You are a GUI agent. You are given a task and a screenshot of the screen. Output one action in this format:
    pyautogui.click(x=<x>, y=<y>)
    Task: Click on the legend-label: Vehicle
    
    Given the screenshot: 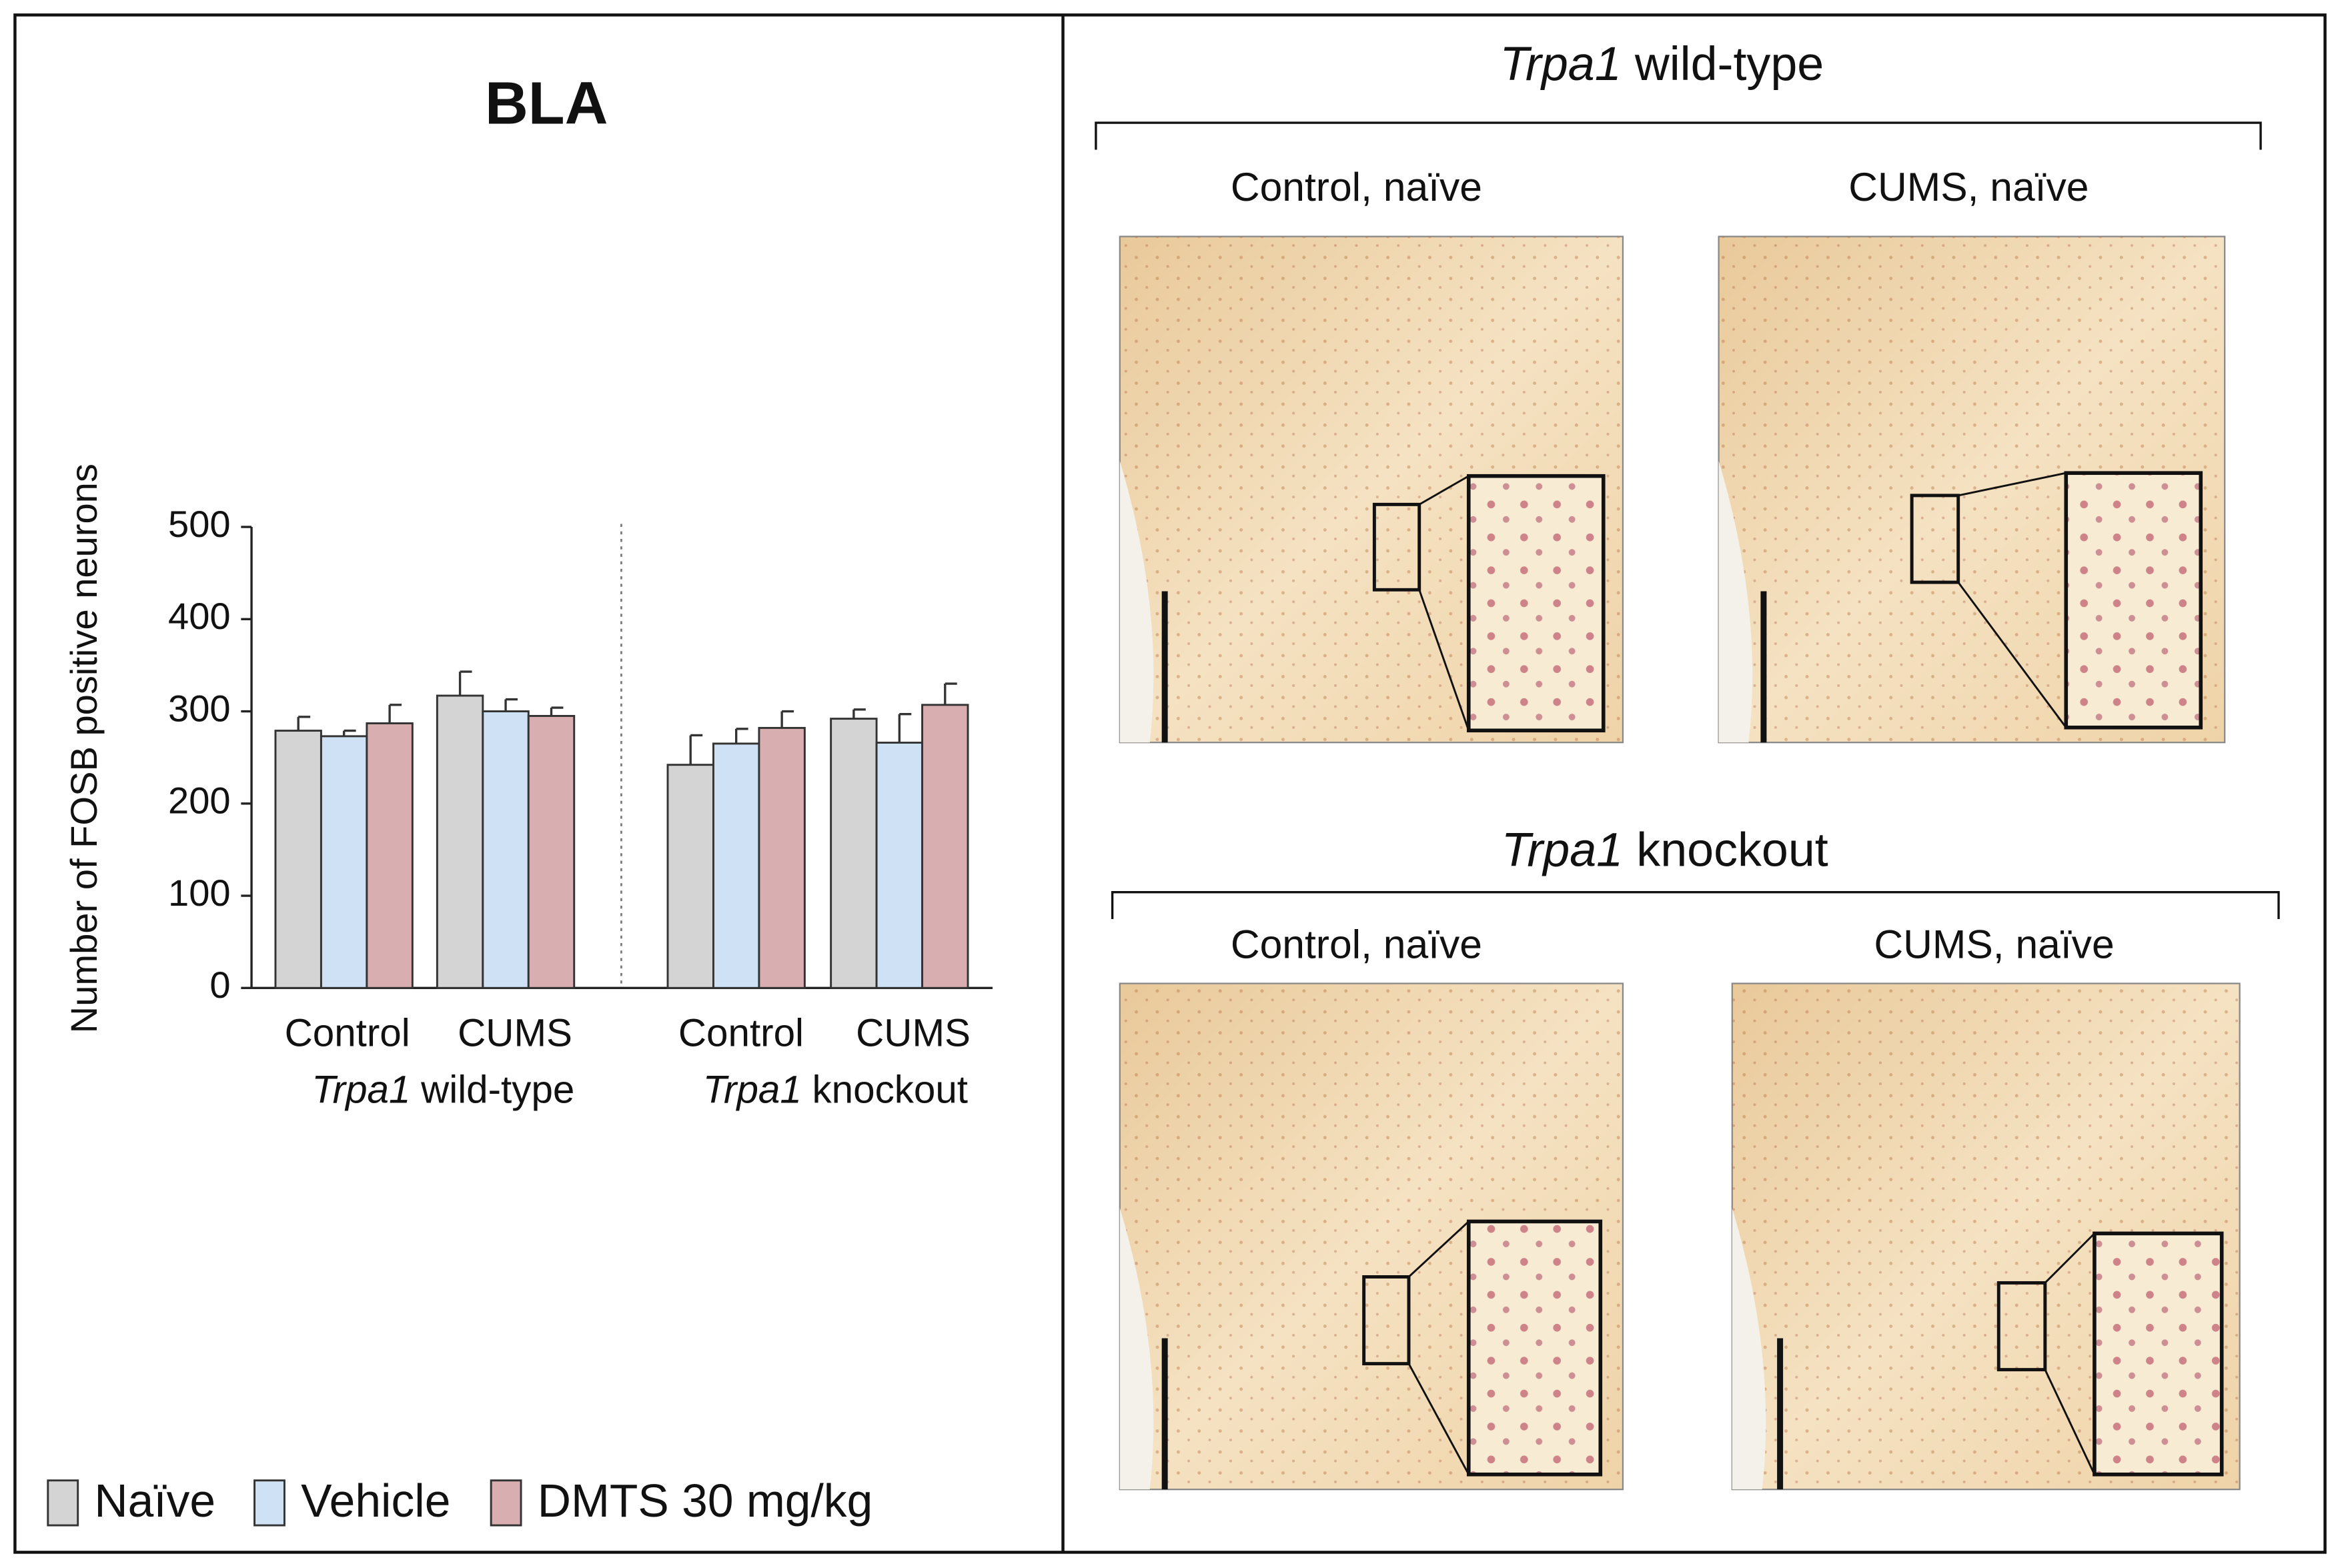 What is the action you would take?
    pyautogui.click(x=375, y=1501)
    